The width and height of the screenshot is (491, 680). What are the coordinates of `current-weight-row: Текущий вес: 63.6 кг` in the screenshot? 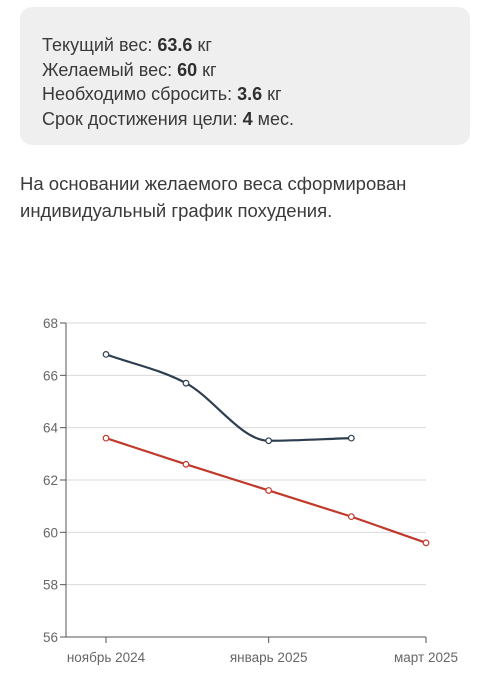 It's located at (256, 45).